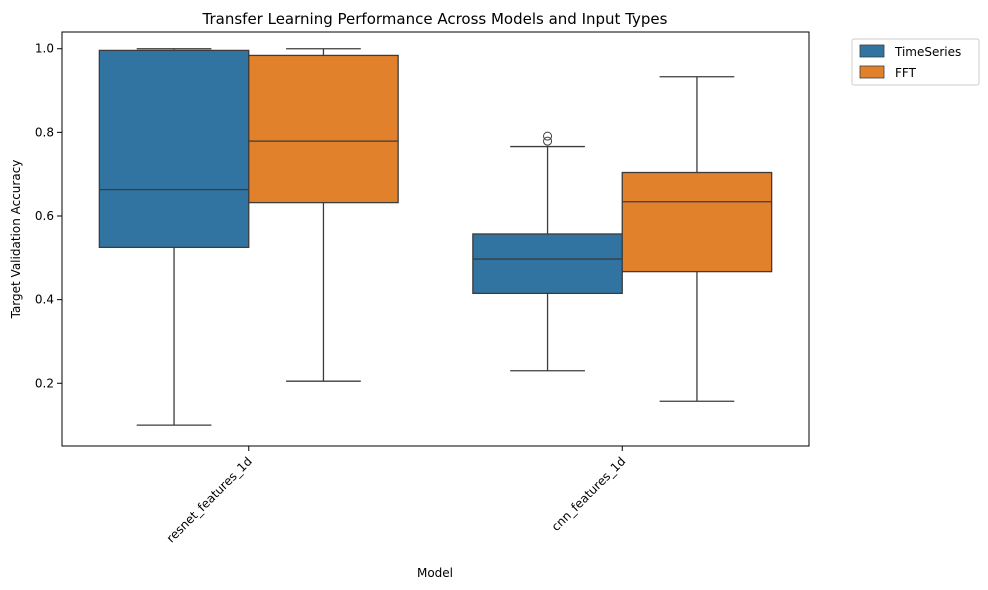  Describe the element at coordinates (16, 240) in the screenshot. I see `y-axis-label: Target Validation Accuracy` at that location.